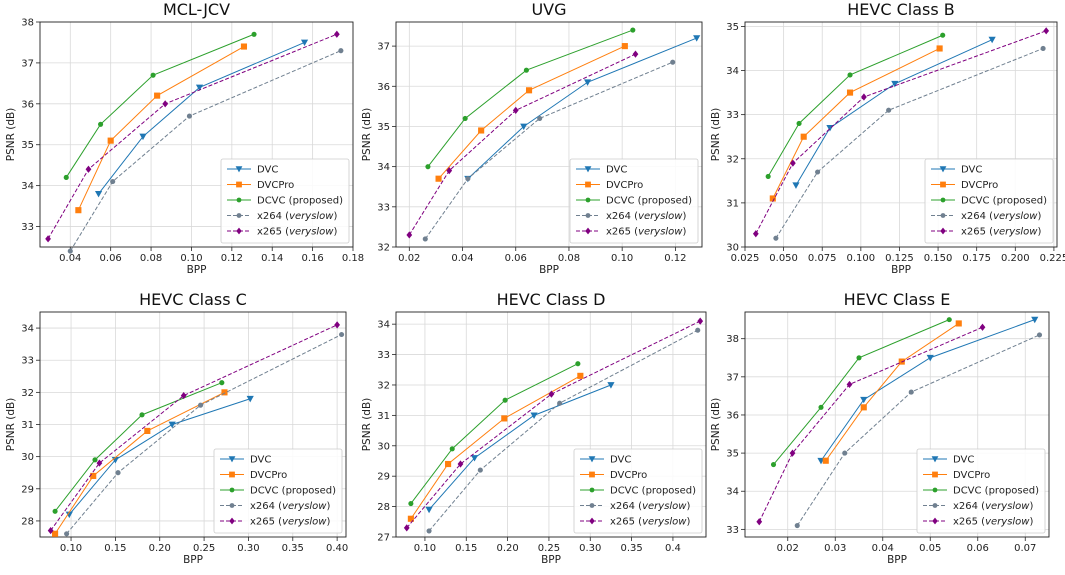  What do you see at coordinates (27, 521) in the screenshot?
I see `y-tick-label: 28` at bounding box center [27, 521].